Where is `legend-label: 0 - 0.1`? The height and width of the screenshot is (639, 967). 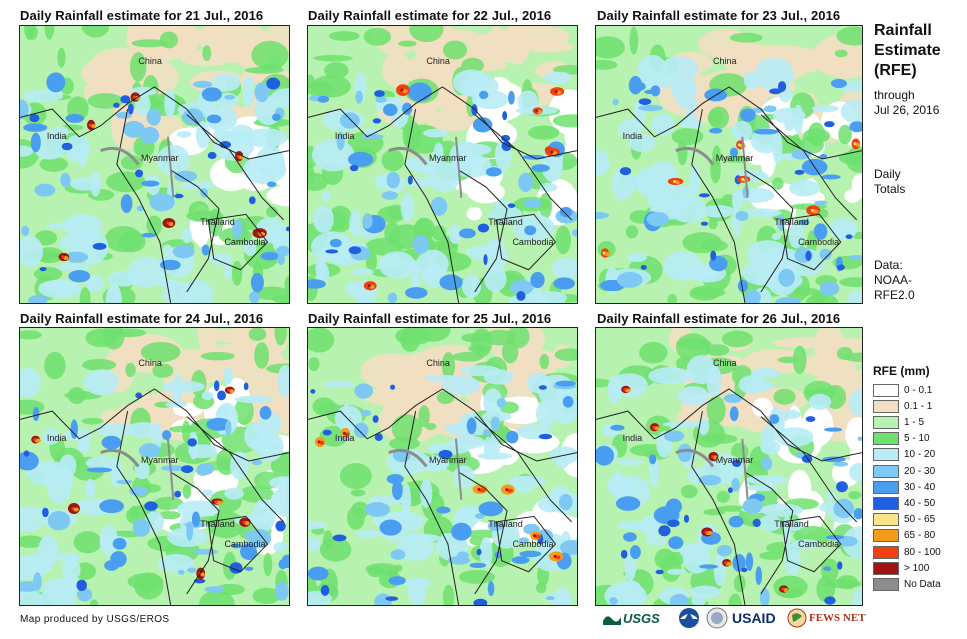
legend-label: 0 - 0.1 is located at coordinates (918, 390).